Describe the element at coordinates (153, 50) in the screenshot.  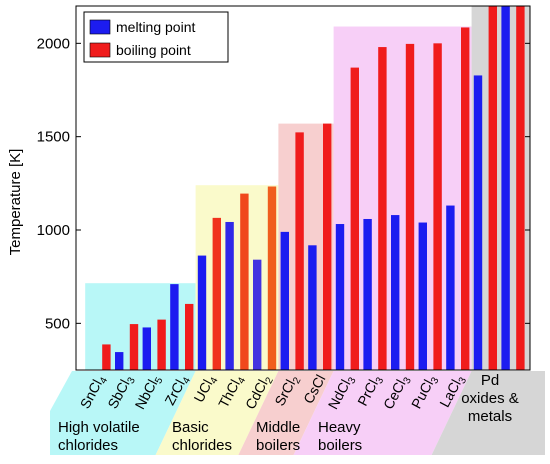
I see `legend-label-1: boiling point` at that location.